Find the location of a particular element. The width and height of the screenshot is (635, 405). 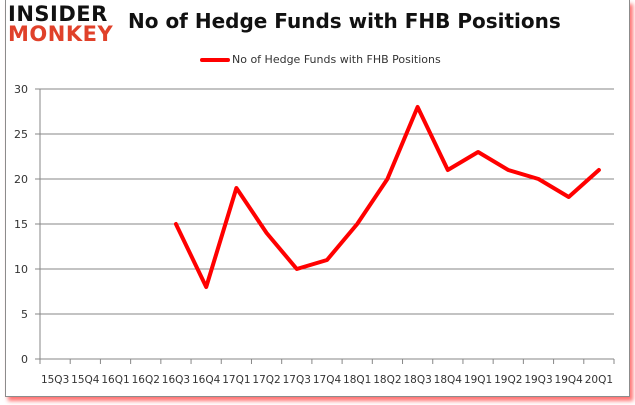

y-tick-label: 15 is located at coordinates (21, 224).